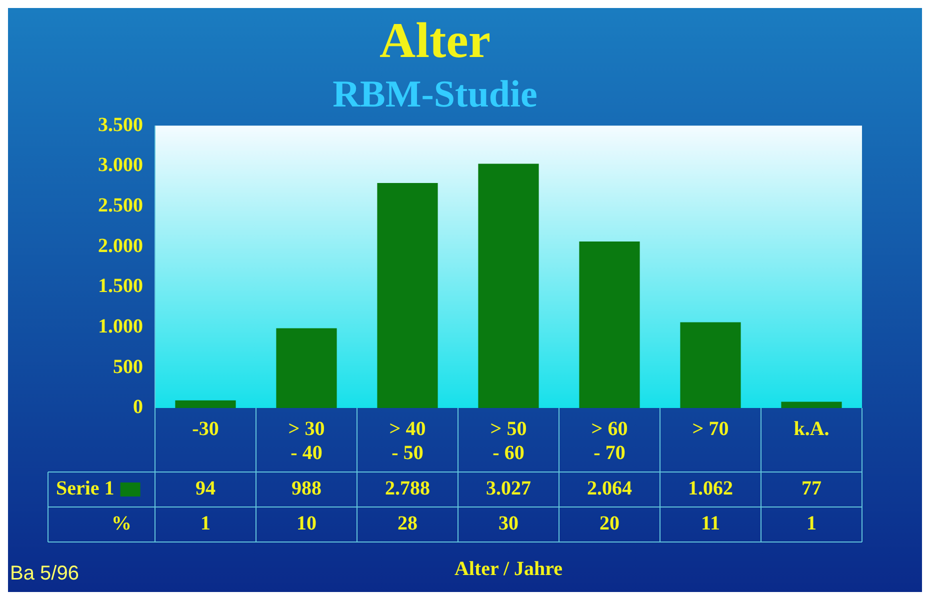 This screenshot has width=930, height=600. What do you see at coordinates (610, 523) in the screenshot?
I see `text: 20` at bounding box center [610, 523].